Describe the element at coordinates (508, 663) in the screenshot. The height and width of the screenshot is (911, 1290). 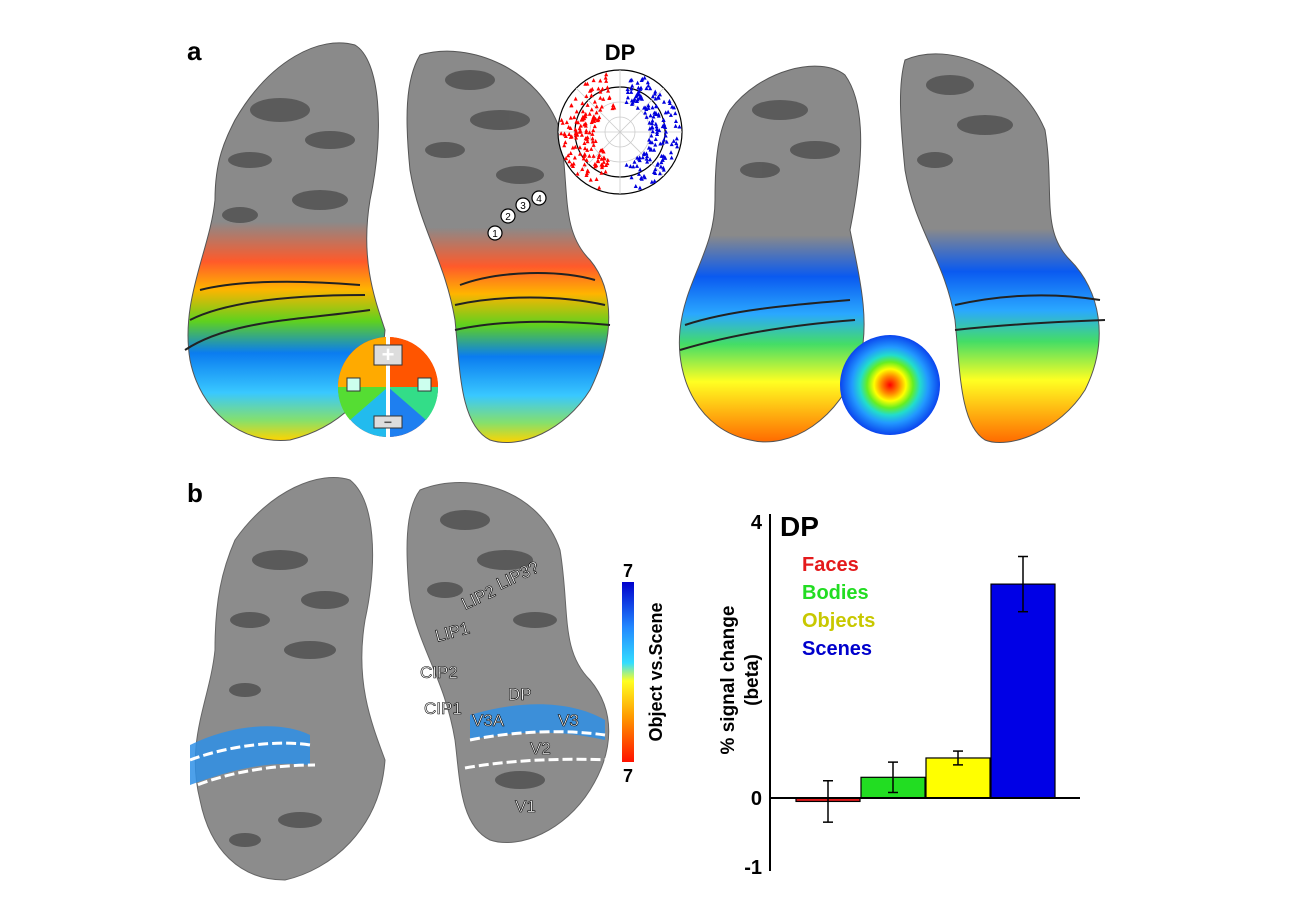
I see `panel-b-right-hemisphere` at that location.